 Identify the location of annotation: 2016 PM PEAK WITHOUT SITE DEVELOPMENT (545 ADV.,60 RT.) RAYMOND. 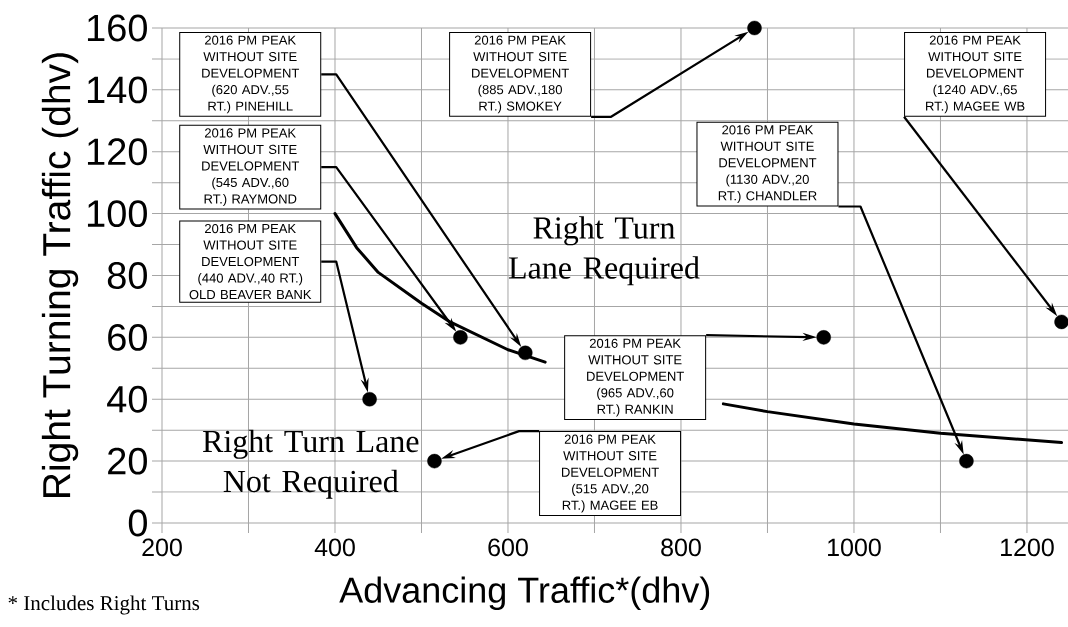
(251, 167).